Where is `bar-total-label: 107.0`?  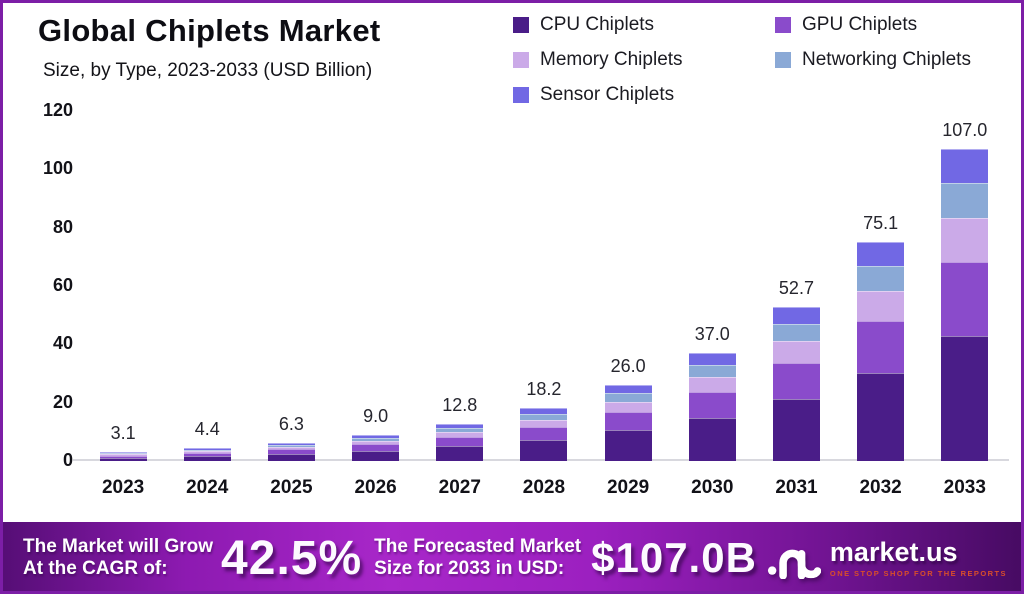
bar-total-label: 107.0 is located at coordinates (965, 129).